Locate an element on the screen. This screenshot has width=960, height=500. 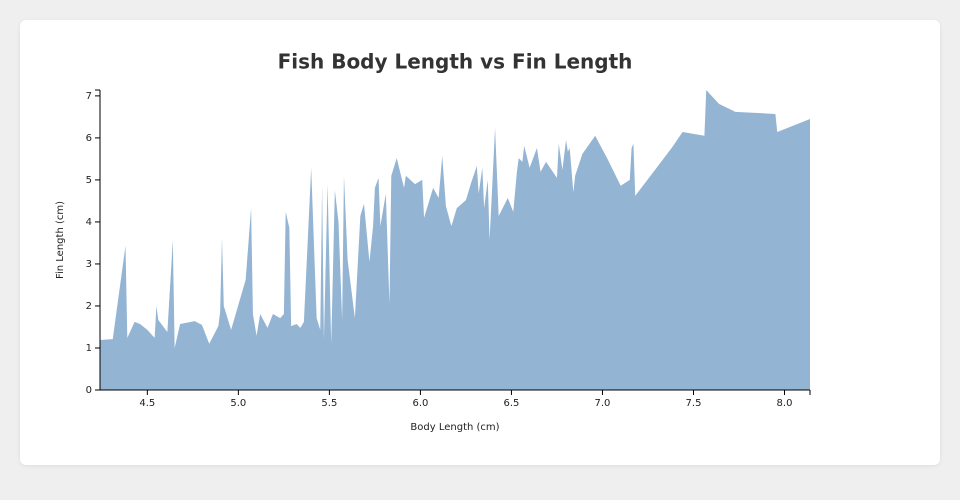
x-tick-label: 7.5 is located at coordinates (694, 403).